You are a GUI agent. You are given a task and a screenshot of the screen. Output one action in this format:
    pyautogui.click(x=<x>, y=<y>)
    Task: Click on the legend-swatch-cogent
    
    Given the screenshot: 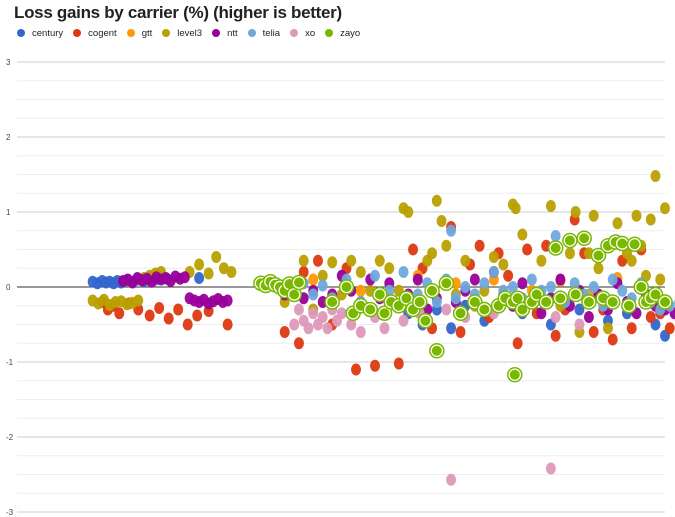 What is the action you would take?
    pyautogui.click(x=77, y=33)
    